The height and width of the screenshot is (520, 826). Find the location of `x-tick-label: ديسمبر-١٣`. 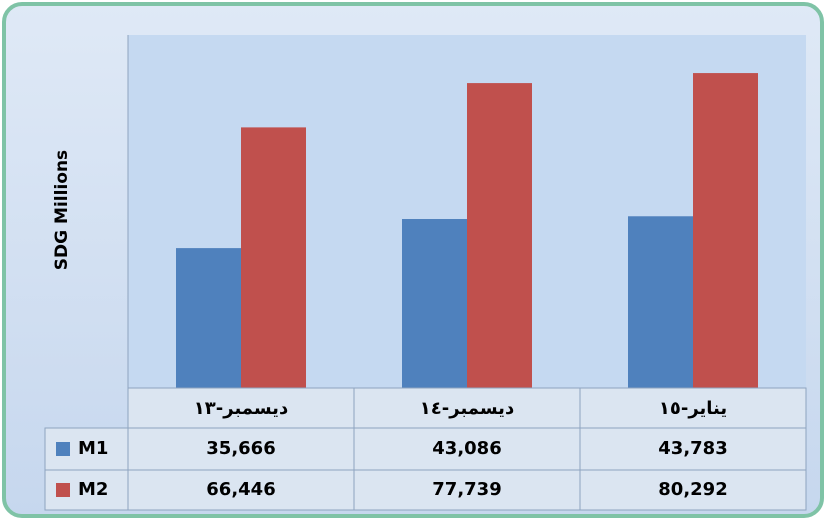

x-tick-label: ديسمبر-١٣ is located at coordinates (241, 408).